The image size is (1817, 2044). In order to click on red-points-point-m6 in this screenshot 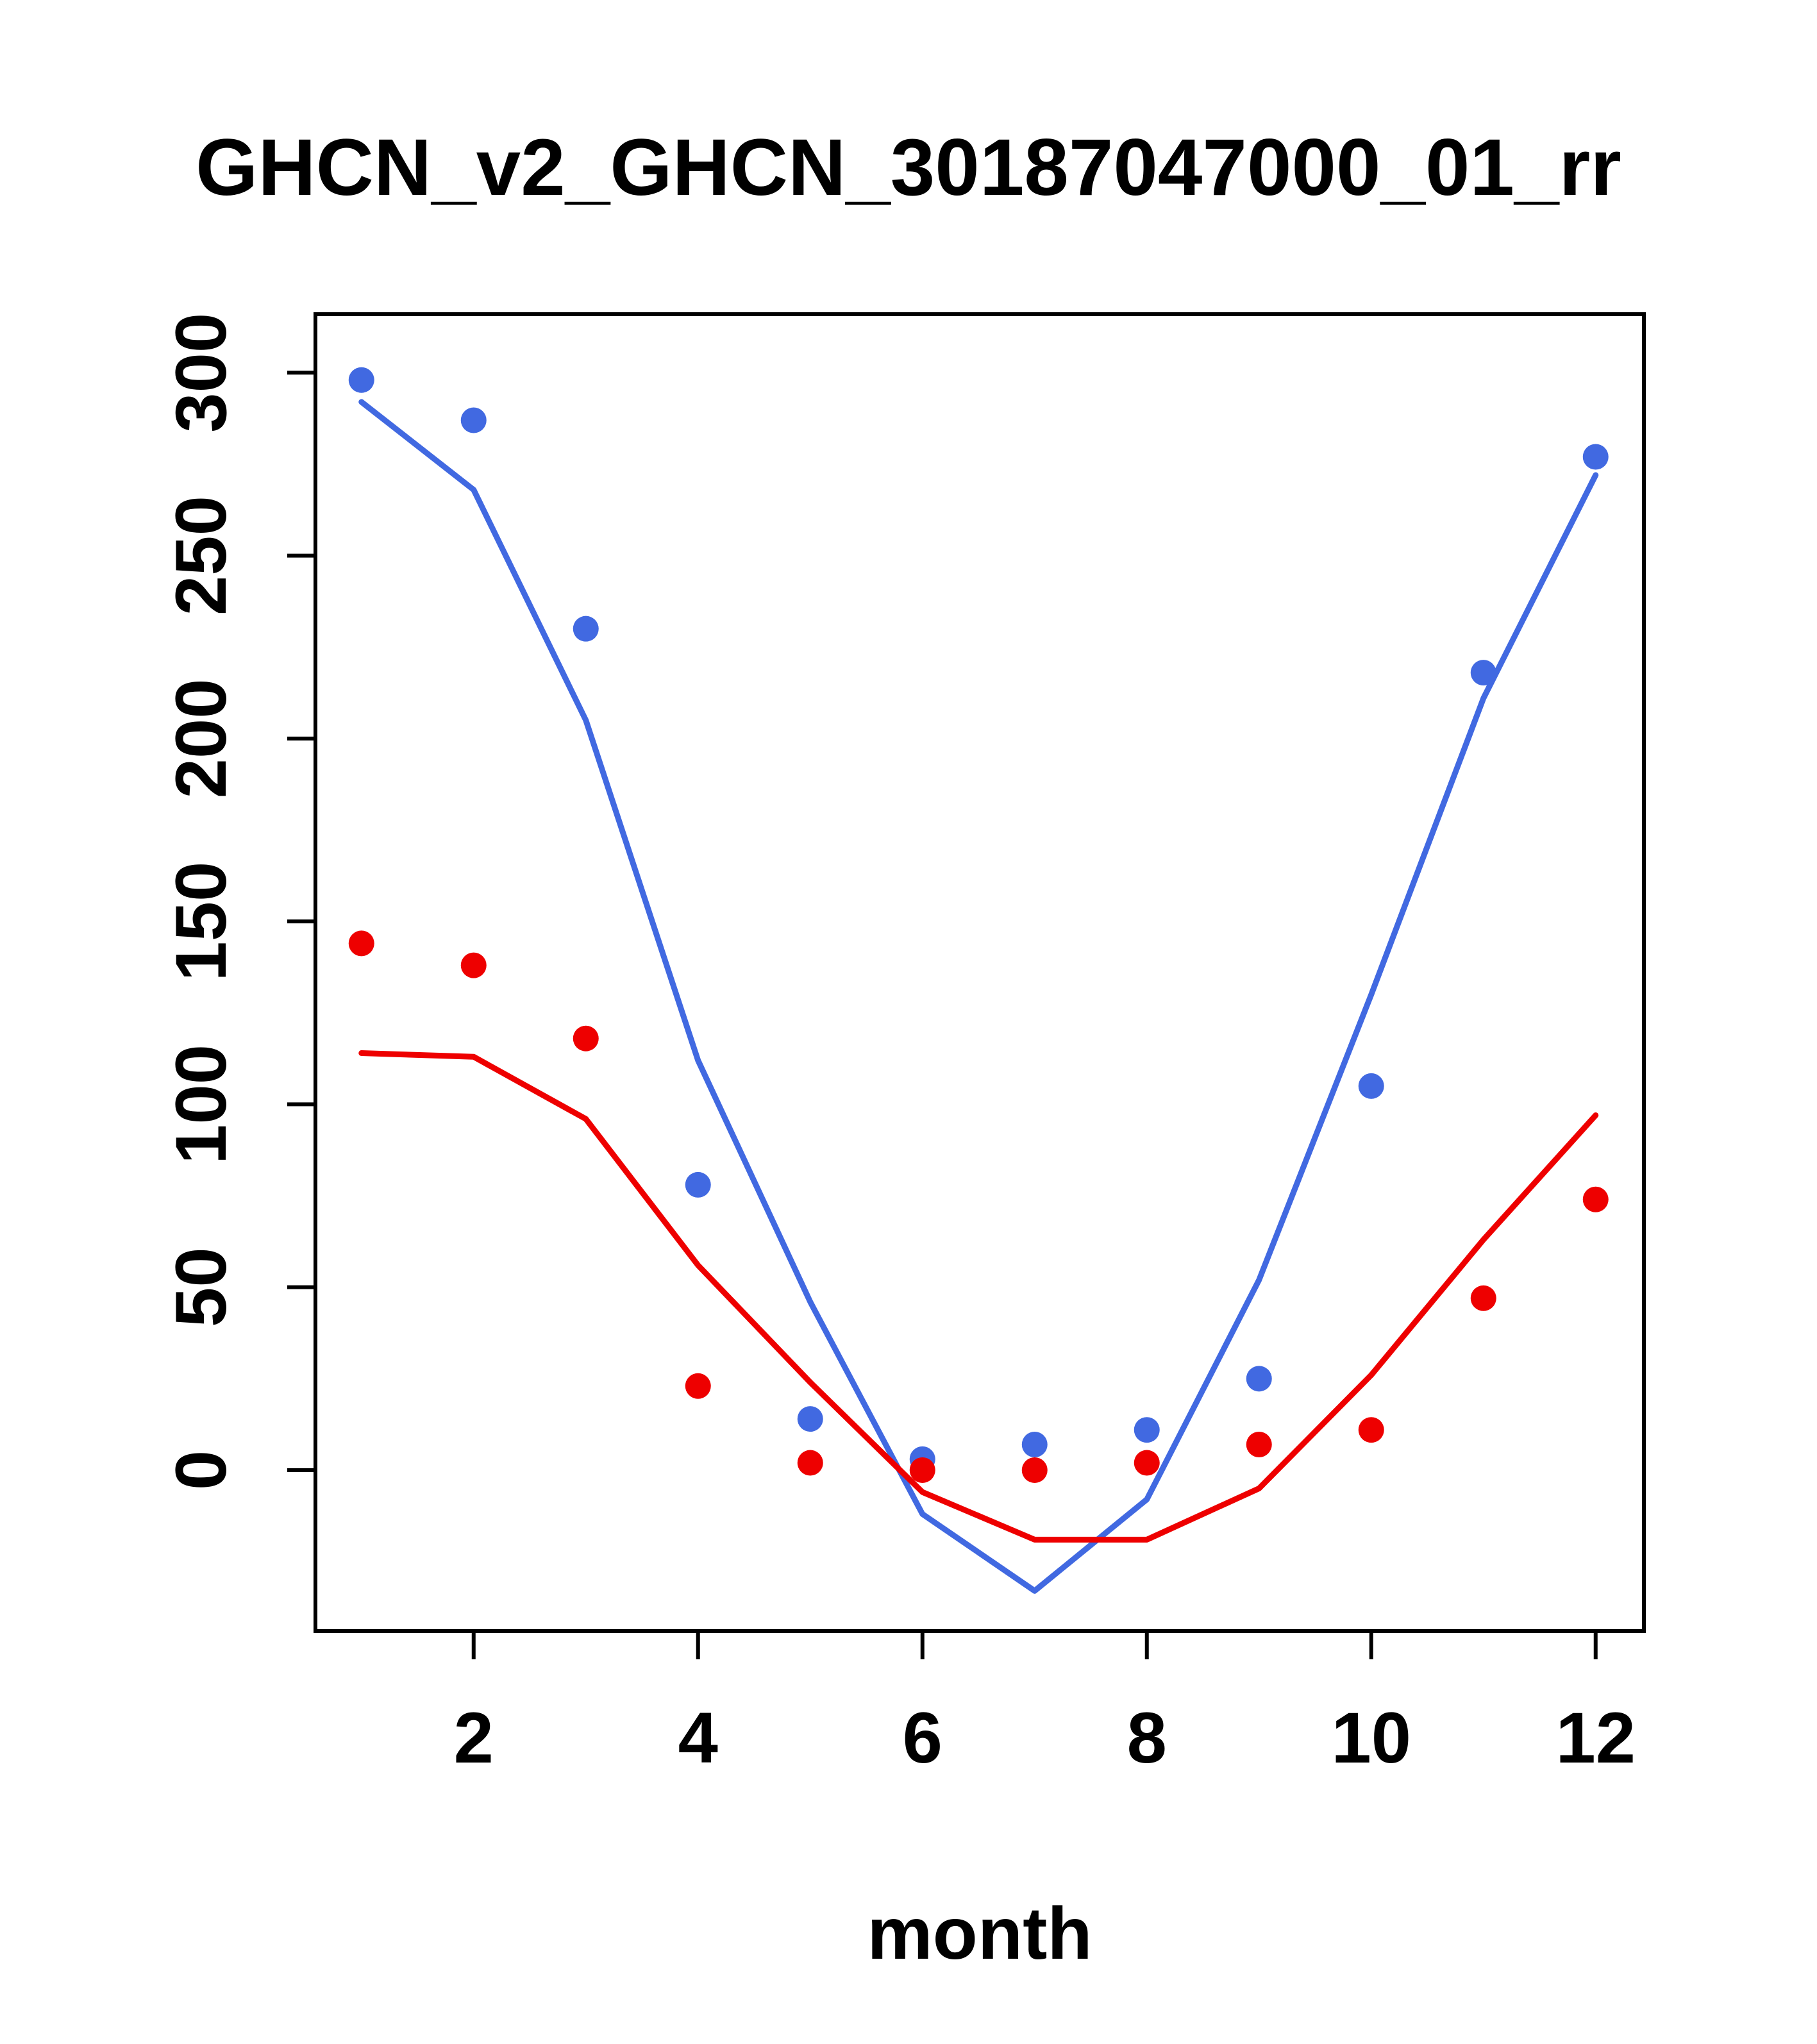, I will do `click(922, 1470)`.